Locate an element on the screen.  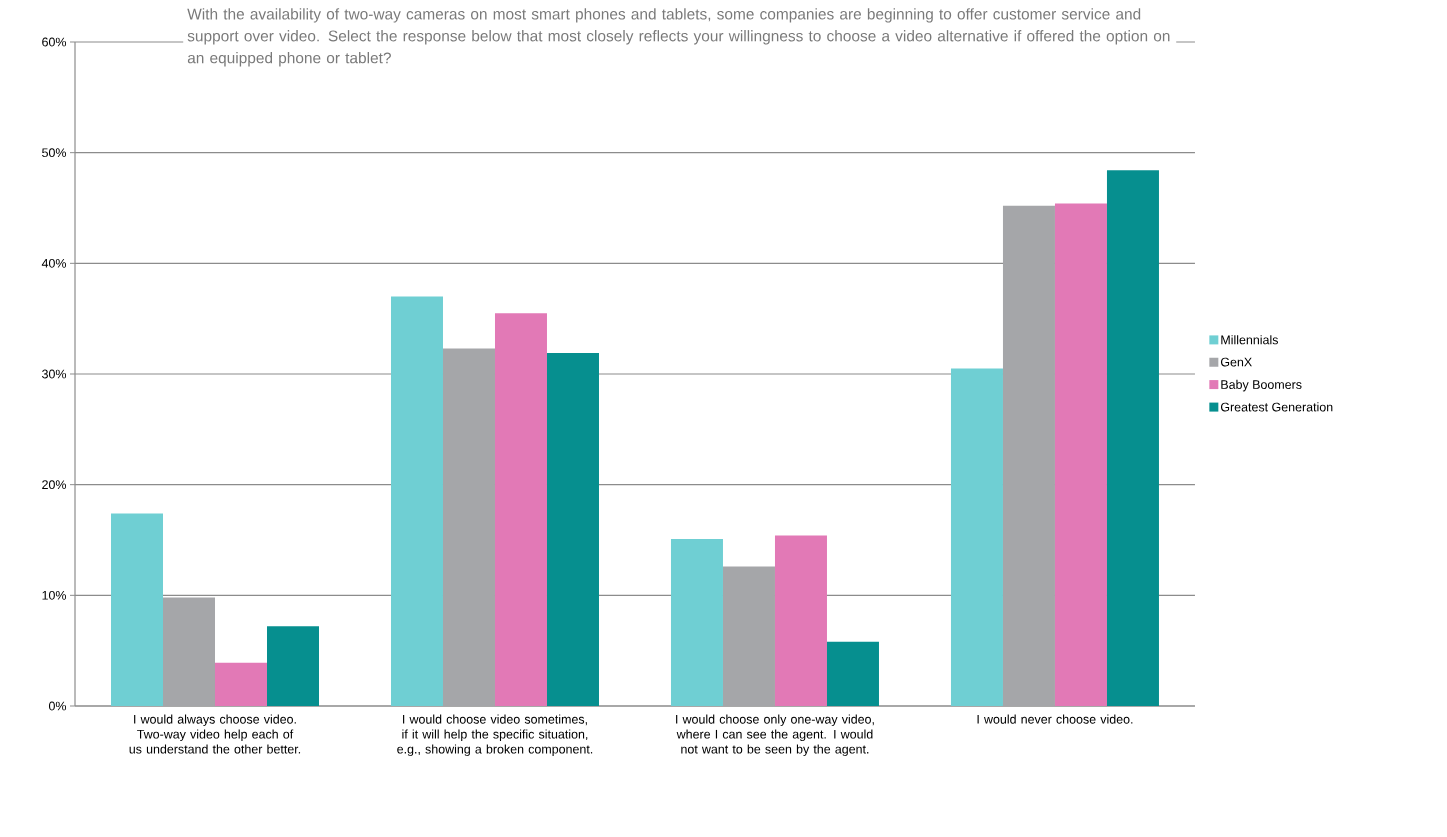
y-tick-label: 40% is located at coordinates (54, 263).